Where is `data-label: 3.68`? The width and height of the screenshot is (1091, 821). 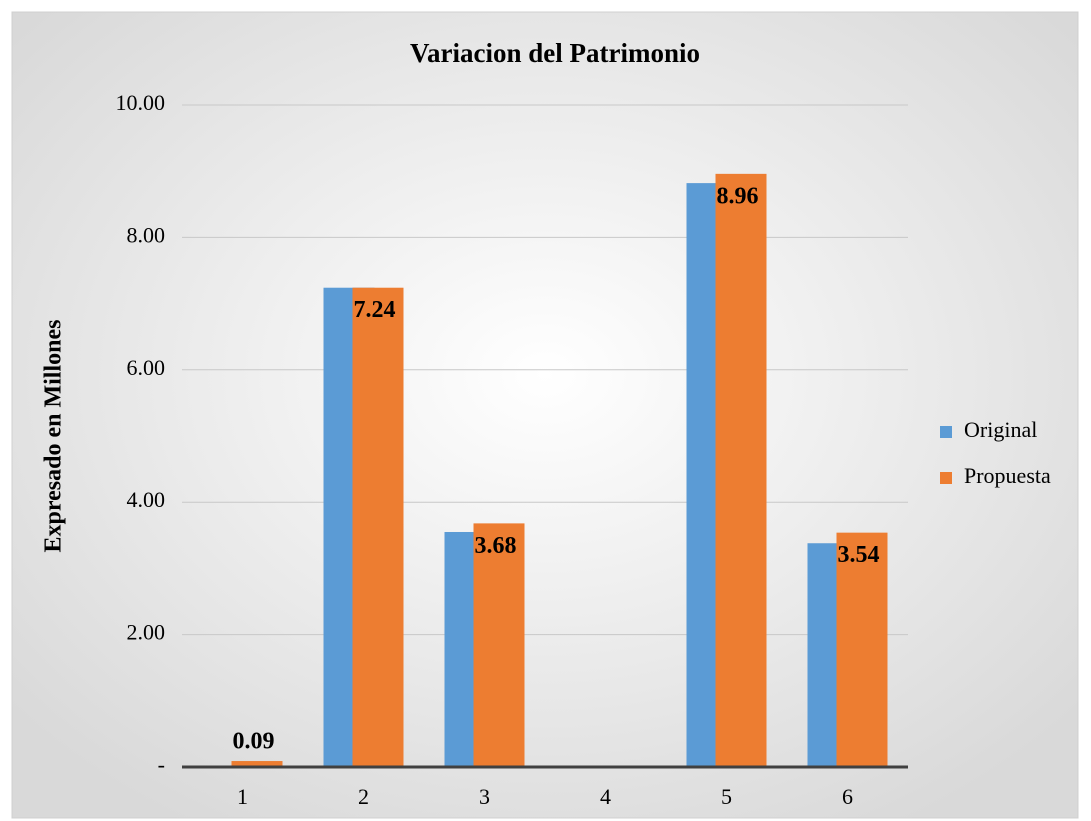
data-label: 3.68 is located at coordinates (496, 546).